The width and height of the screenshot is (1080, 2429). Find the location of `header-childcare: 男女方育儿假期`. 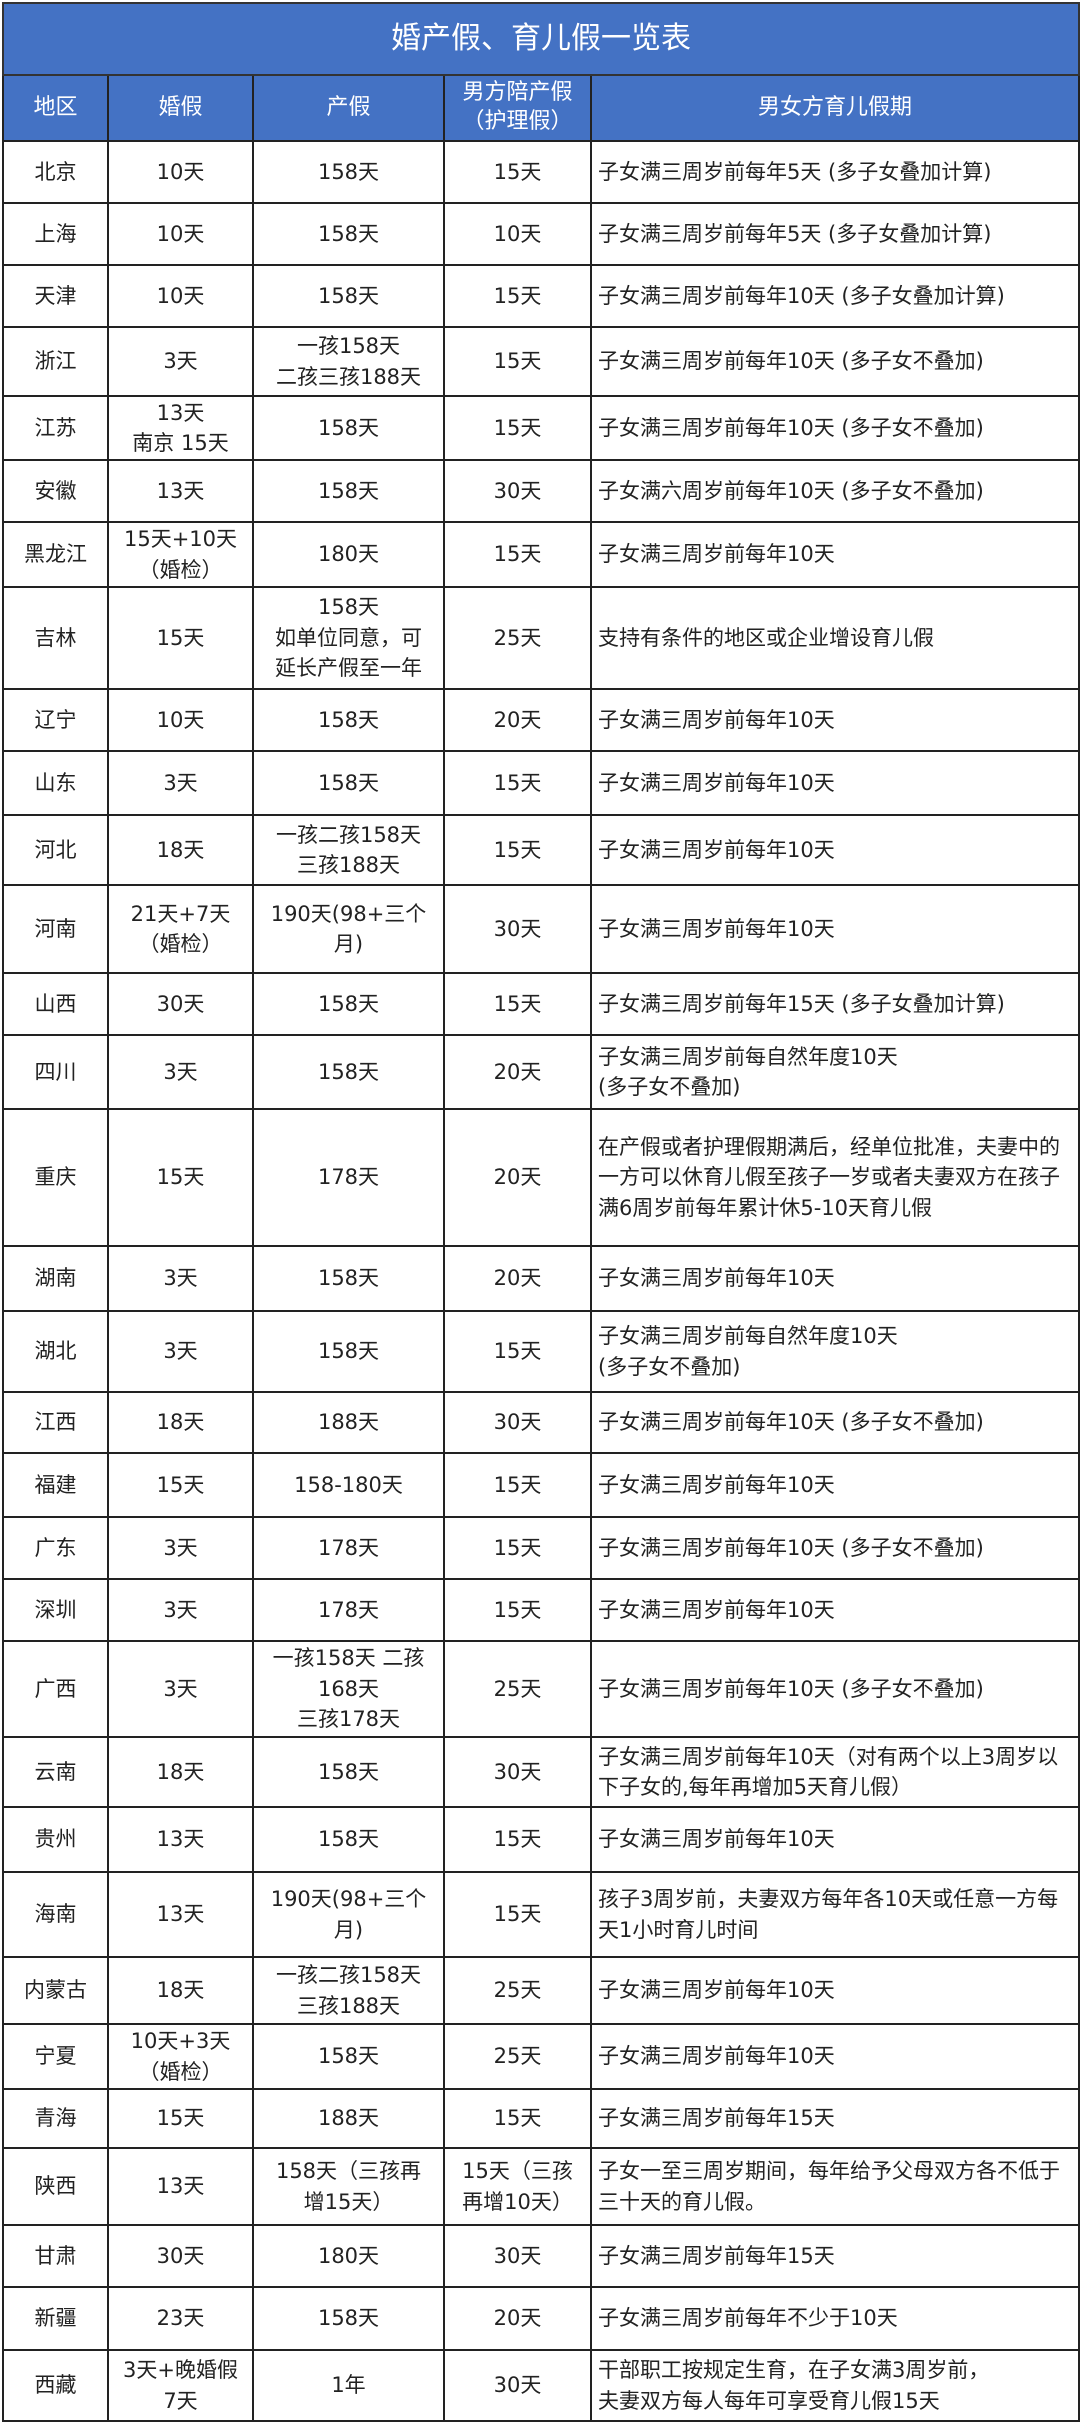

header-childcare: 男女方育儿假期 is located at coordinates (834, 108).